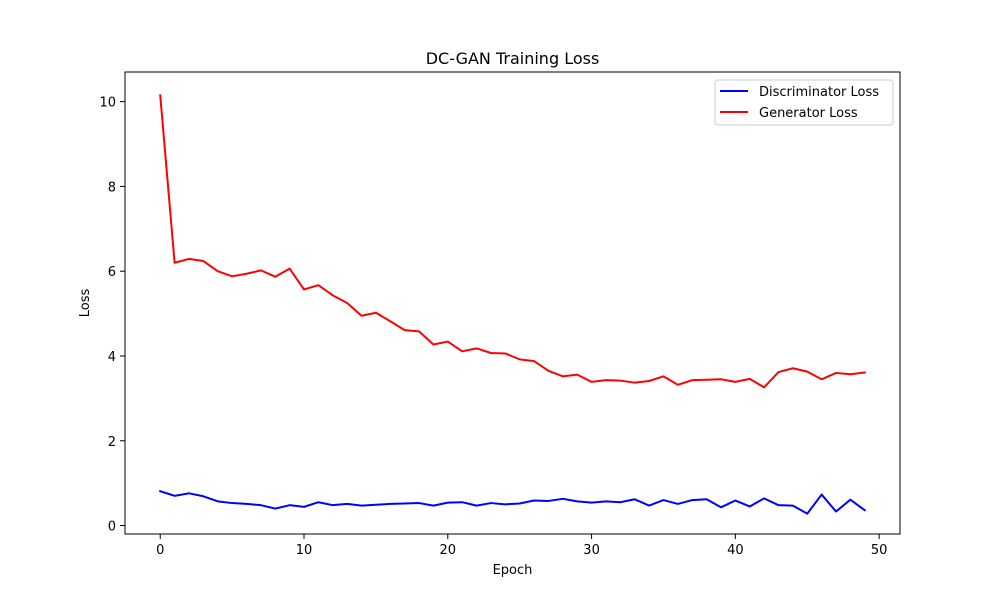 The image size is (1000, 604). I want to click on y-tick-label: 10, so click(107, 103).